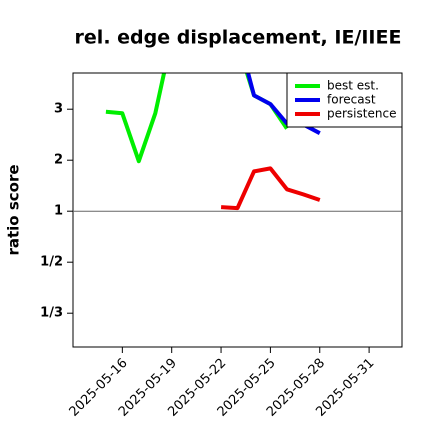  What do you see at coordinates (51, 262) in the screenshot?
I see `y-tick-label: 1/2` at bounding box center [51, 262].